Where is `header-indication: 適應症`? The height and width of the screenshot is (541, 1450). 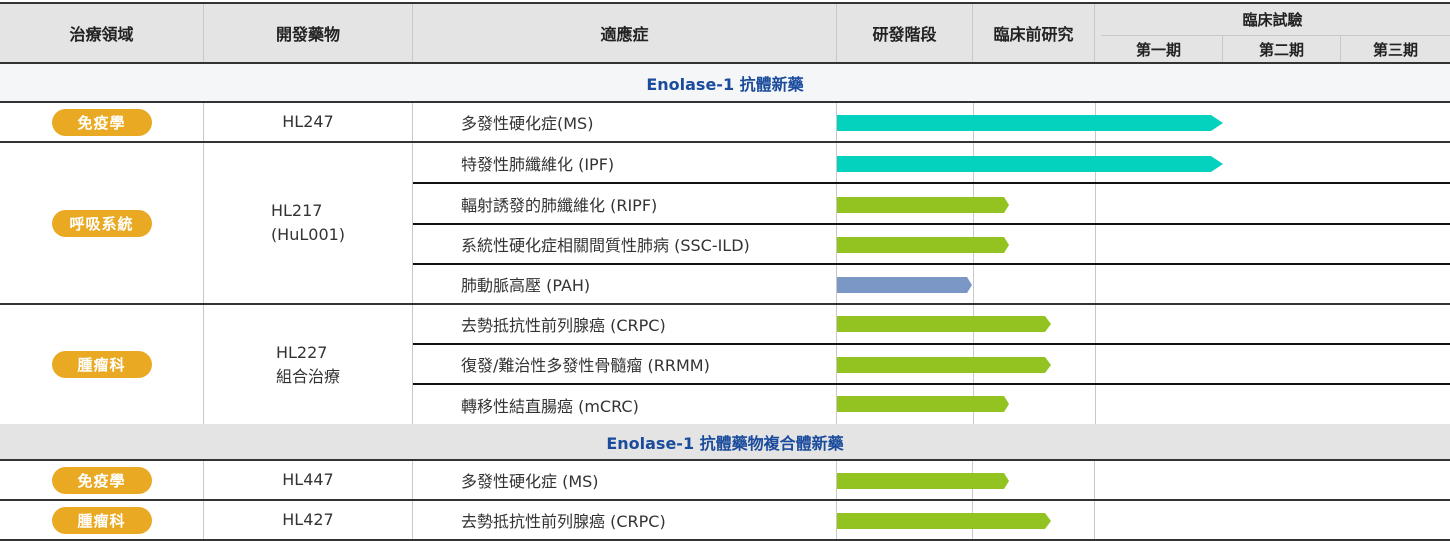 header-indication: 適應症 is located at coordinates (625, 33).